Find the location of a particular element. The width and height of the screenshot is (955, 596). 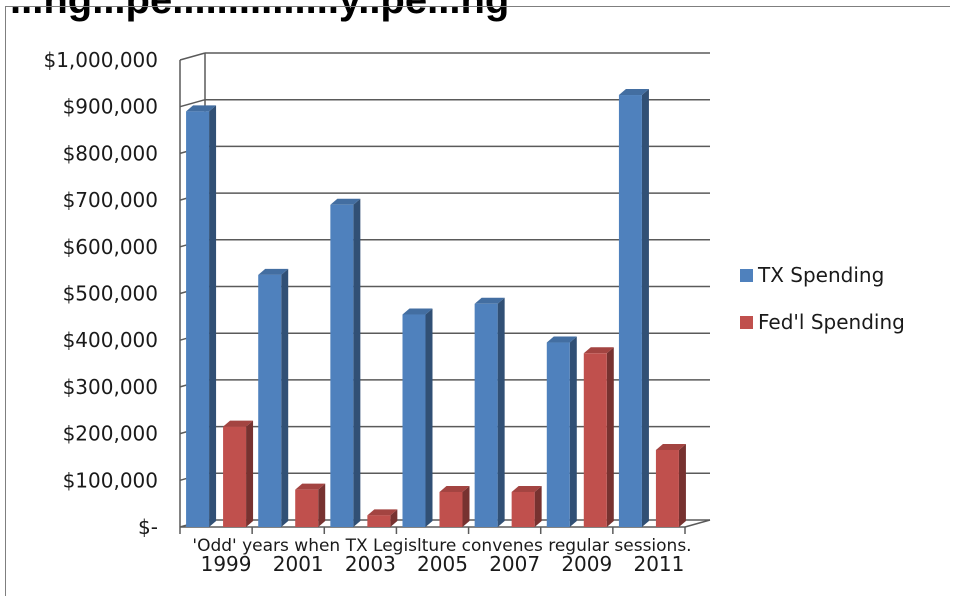

x-tick-label: 2009 is located at coordinates (586, 564).